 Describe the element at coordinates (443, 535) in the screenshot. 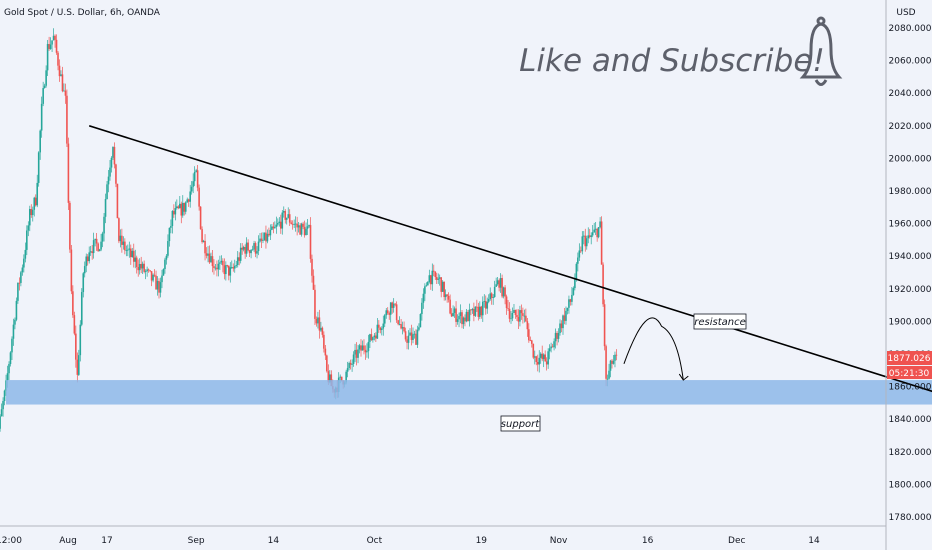

I see `time-axis: 12:00 Aug 17 Sep 14 Oct 19 Nov 16 Dec 14` at that location.